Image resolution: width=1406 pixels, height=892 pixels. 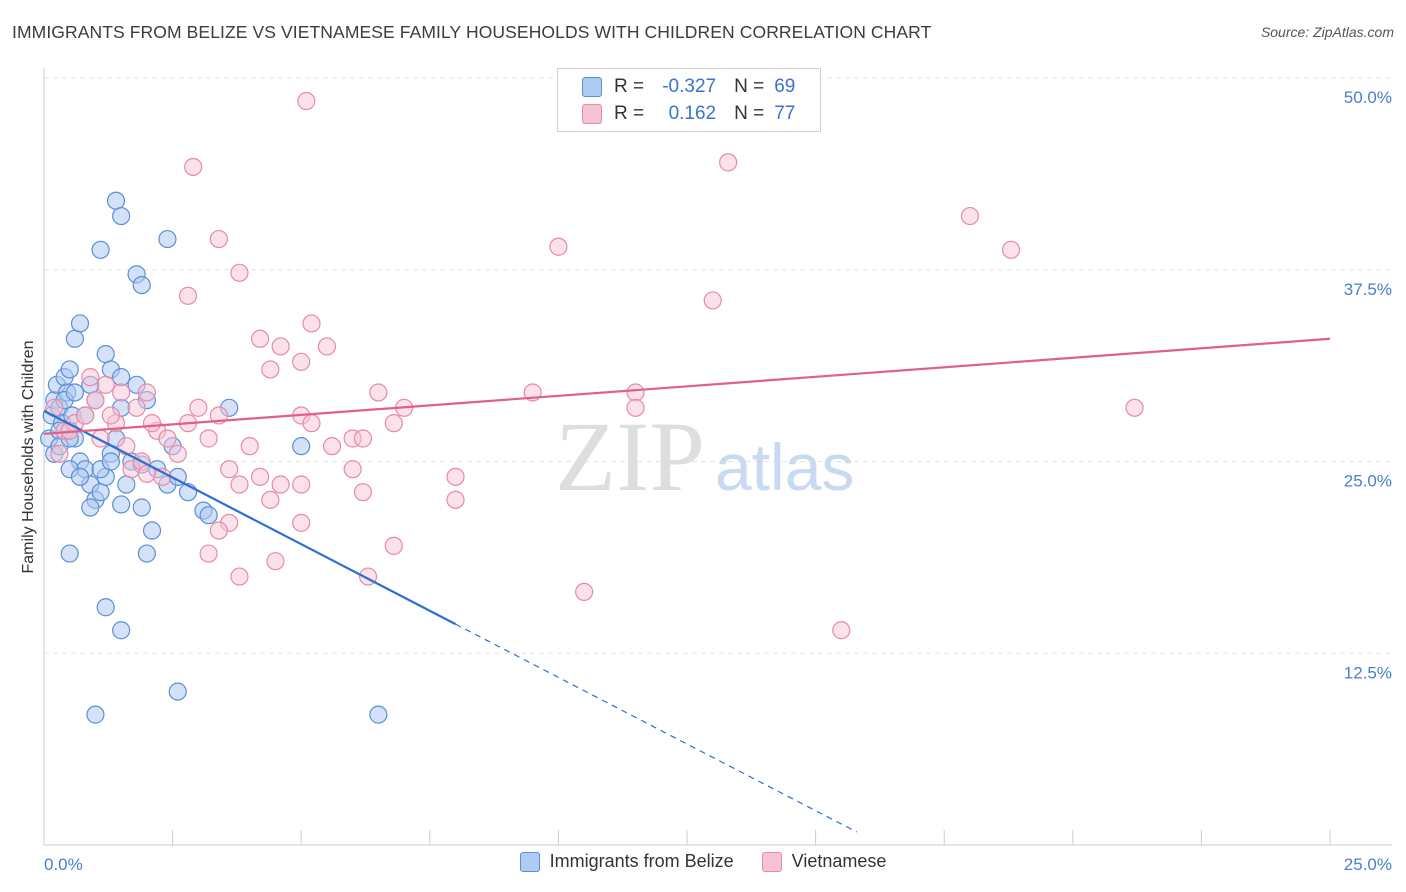 I want to click on y-tick-label: 37.5%, so click(x=1368, y=289).